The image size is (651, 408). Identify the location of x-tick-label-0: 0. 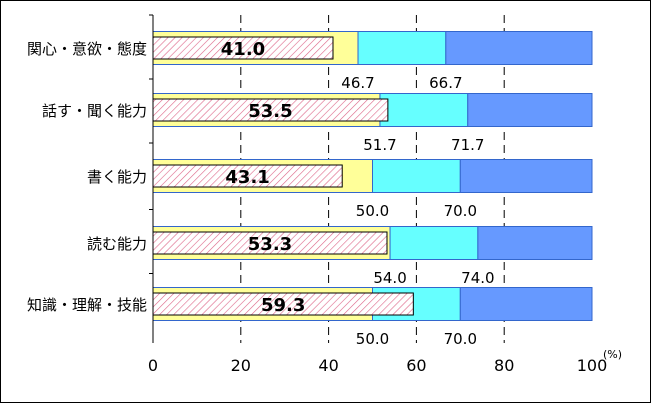
(153, 365).